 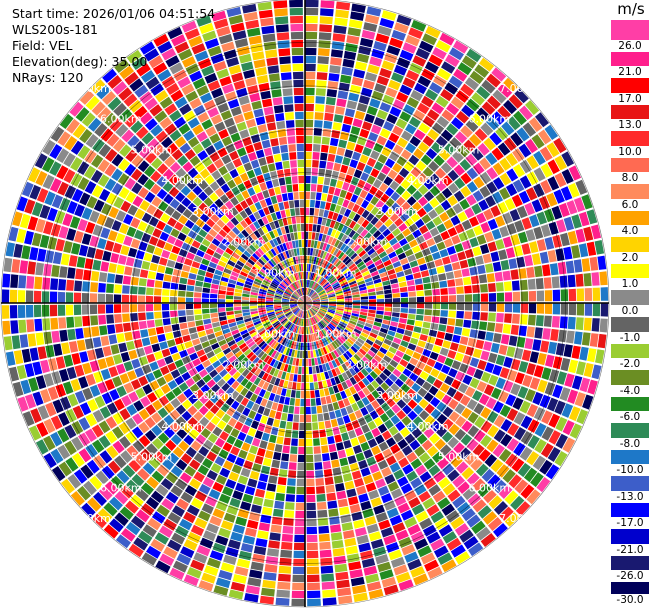 I want to click on range-ring-label: 7.00km, so click(x=520, y=88).